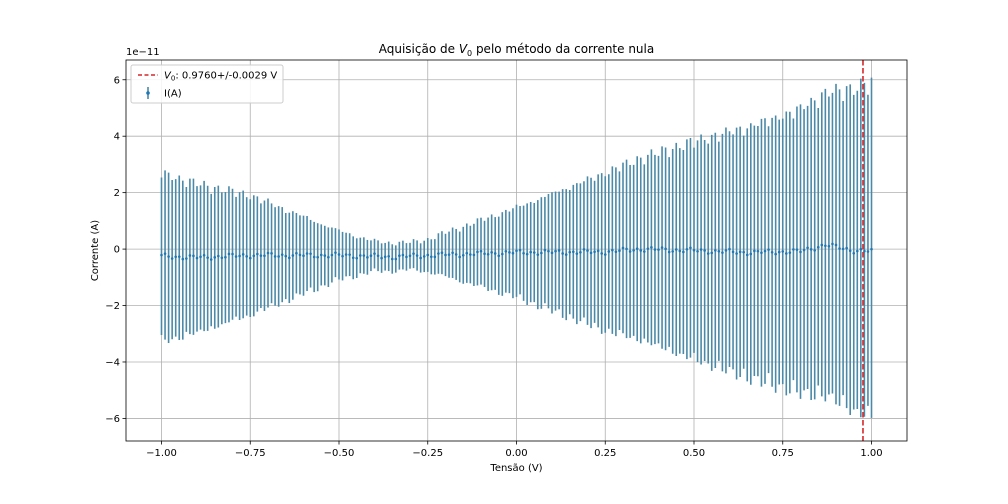  Describe the element at coordinates (427, 453) in the screenshot. I see `x-tick-label: −0.25` at that location.